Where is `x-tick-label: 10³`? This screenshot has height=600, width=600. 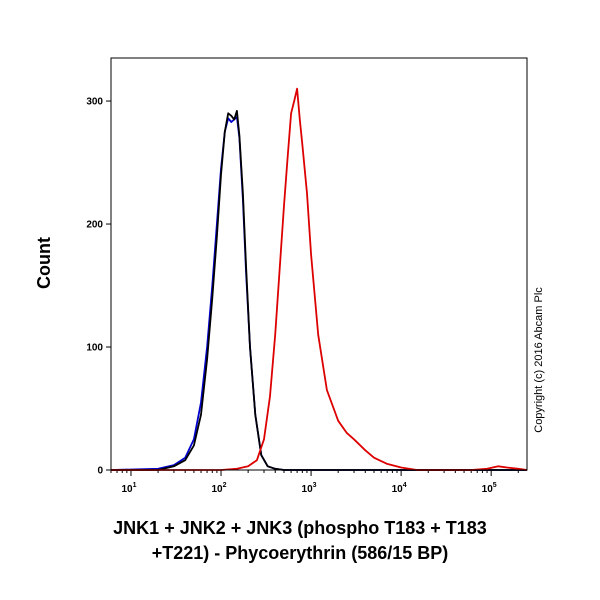 x-tick-label: 10³ is located at coordinates (309, 488).